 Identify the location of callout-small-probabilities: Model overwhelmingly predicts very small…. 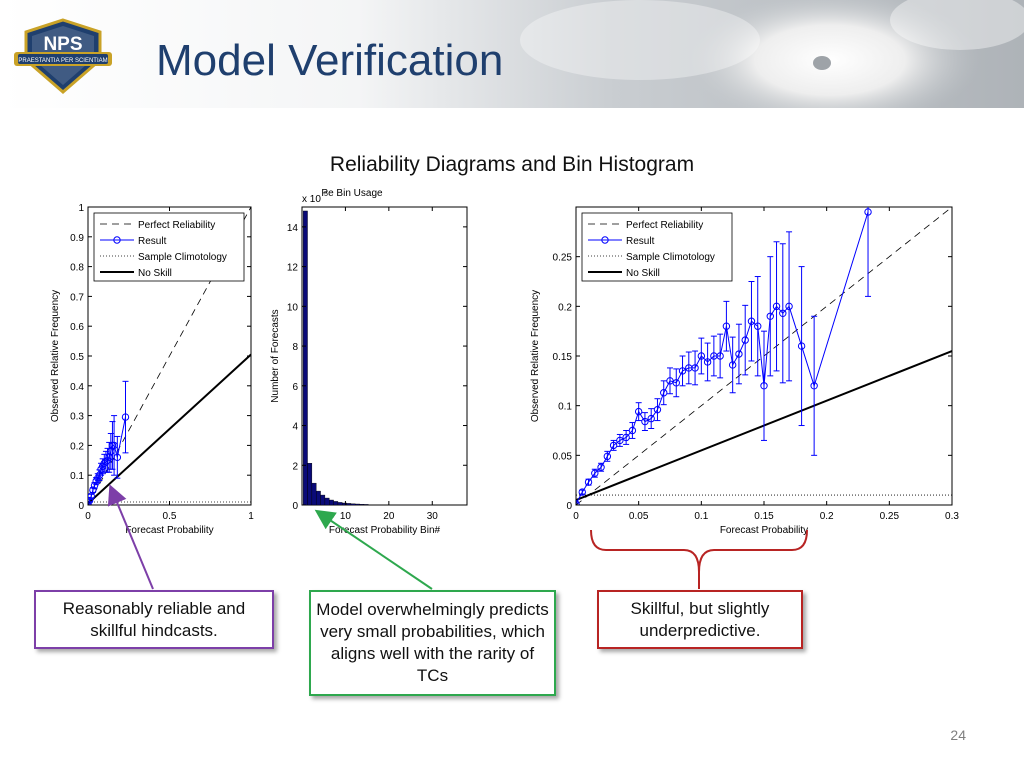
(432, 643).